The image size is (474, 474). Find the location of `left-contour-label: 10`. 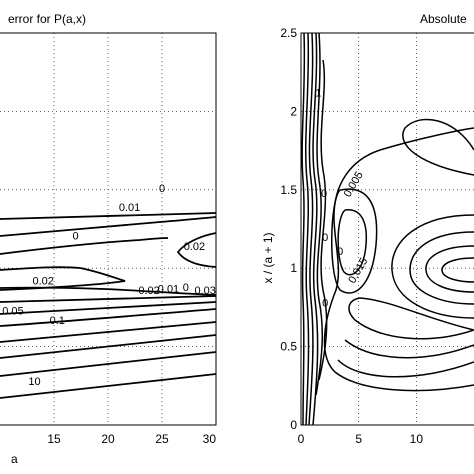

left-contour-label: 10 is located at coordinates (34, 382).